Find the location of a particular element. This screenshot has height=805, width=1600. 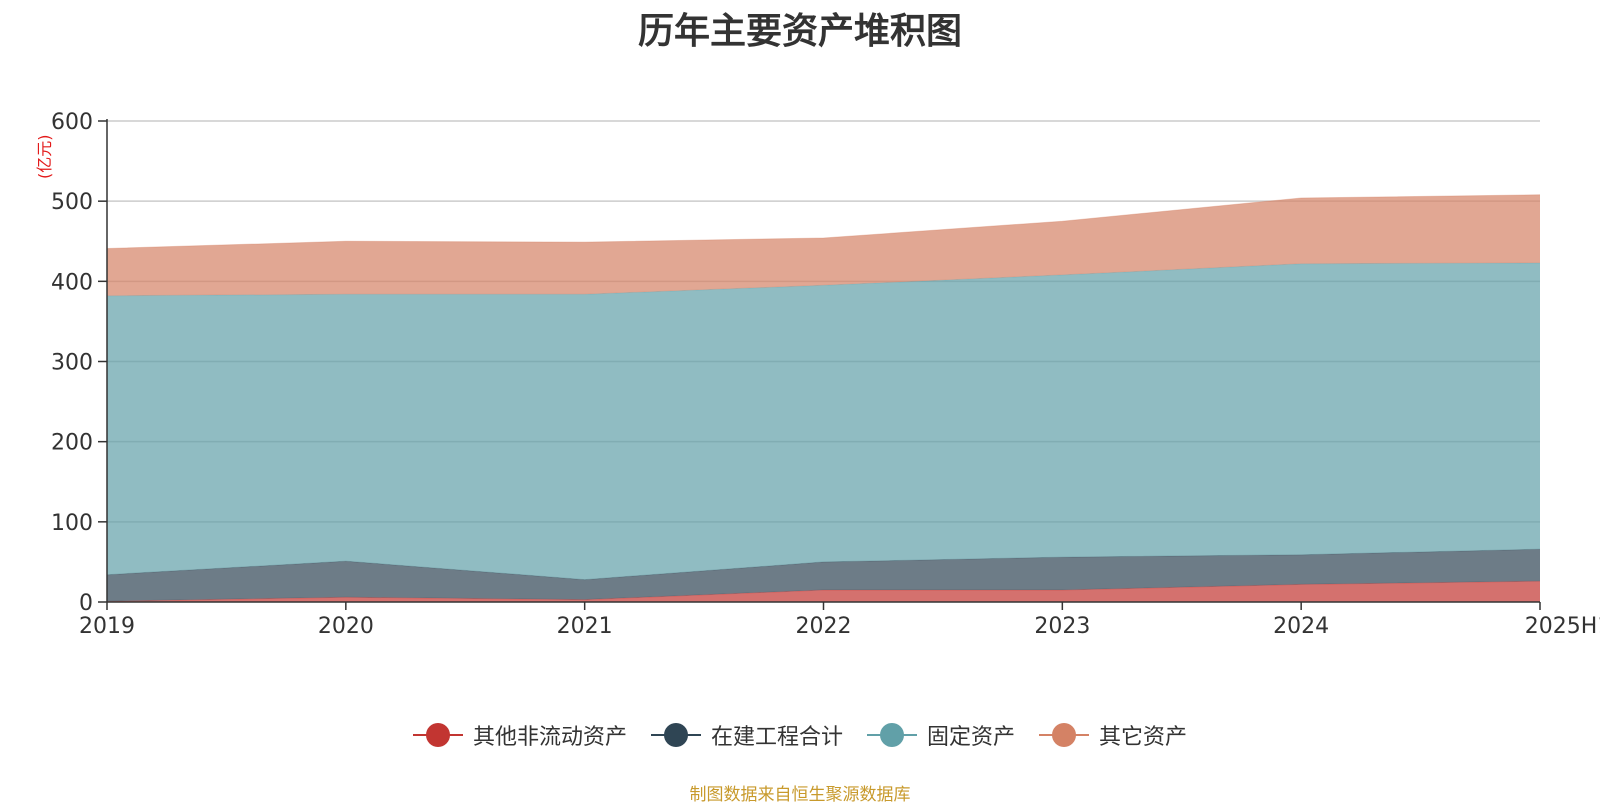

legend-item: 在建工程合计 is located at coordinates (746, 735).